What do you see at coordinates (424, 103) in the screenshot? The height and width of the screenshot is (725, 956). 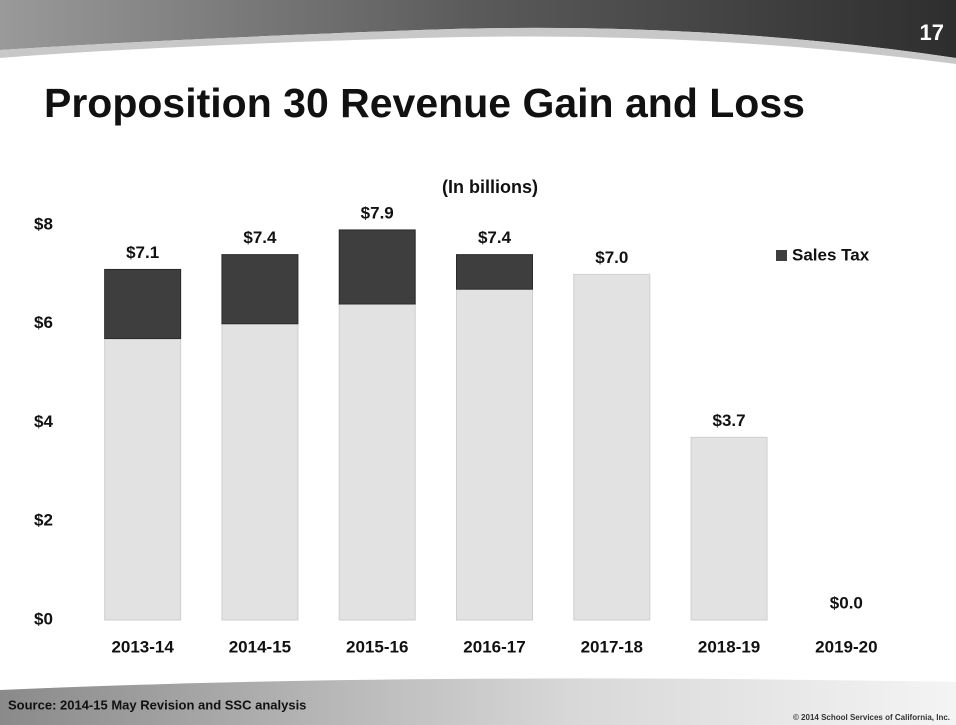 I see `chart-title: Proposition 30 Revenue Gain and Loss` at bounding box center [424, 103].